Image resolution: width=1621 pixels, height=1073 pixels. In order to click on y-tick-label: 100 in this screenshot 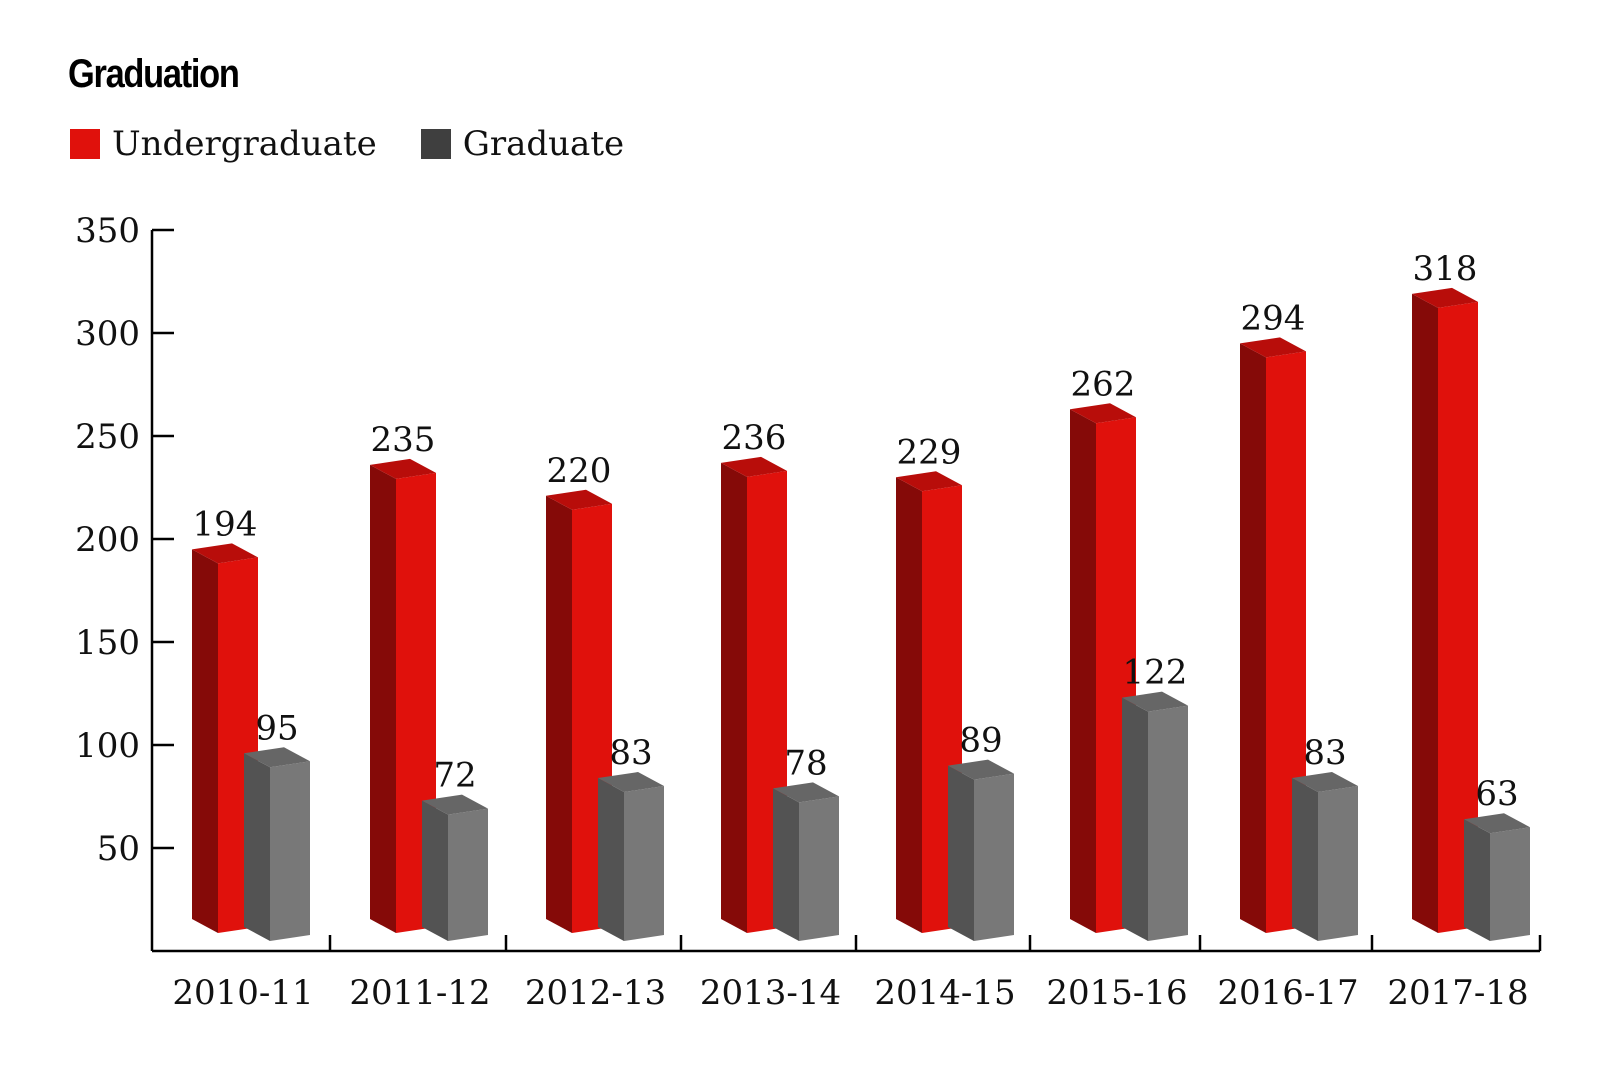, I will do `click(107, 746)`.